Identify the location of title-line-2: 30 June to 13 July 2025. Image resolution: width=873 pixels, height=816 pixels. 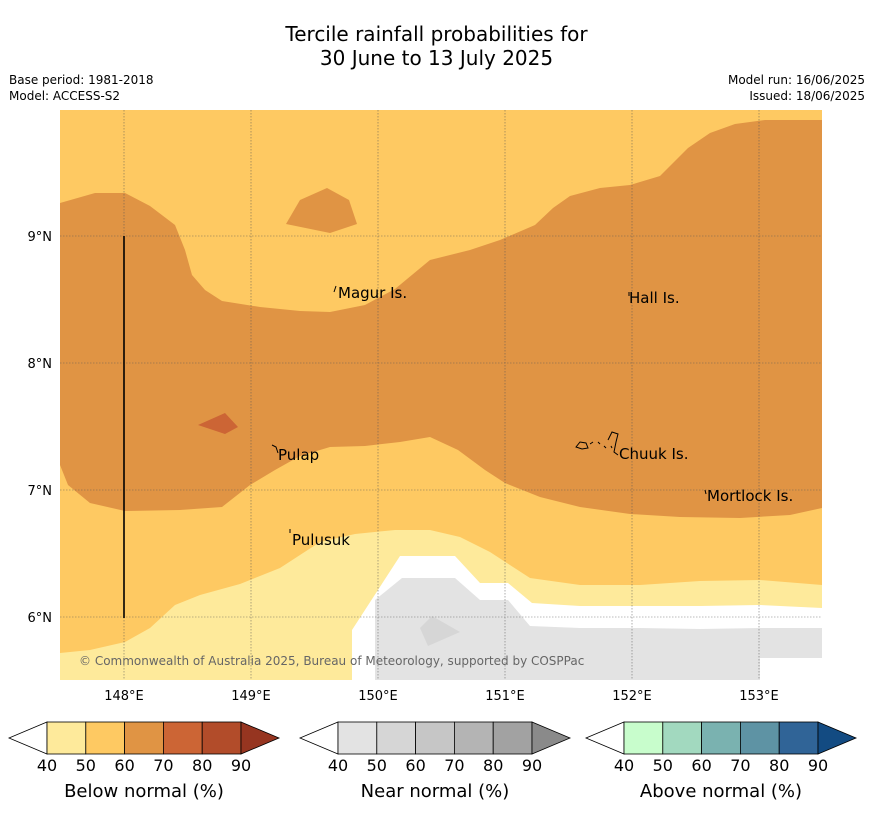
(436, 58).